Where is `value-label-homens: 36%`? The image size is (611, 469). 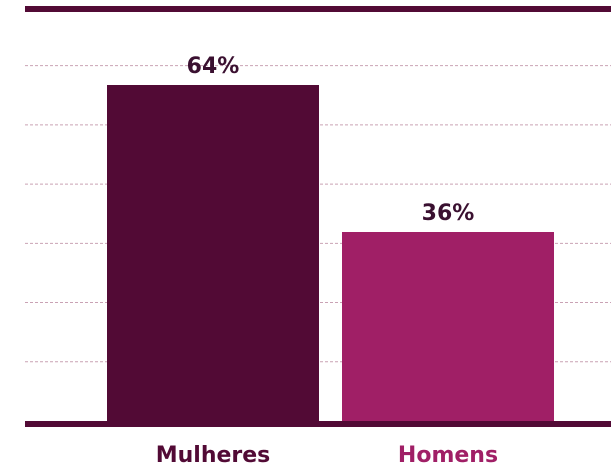 value-label-homens: 36% is located at coordinates (448, 213).